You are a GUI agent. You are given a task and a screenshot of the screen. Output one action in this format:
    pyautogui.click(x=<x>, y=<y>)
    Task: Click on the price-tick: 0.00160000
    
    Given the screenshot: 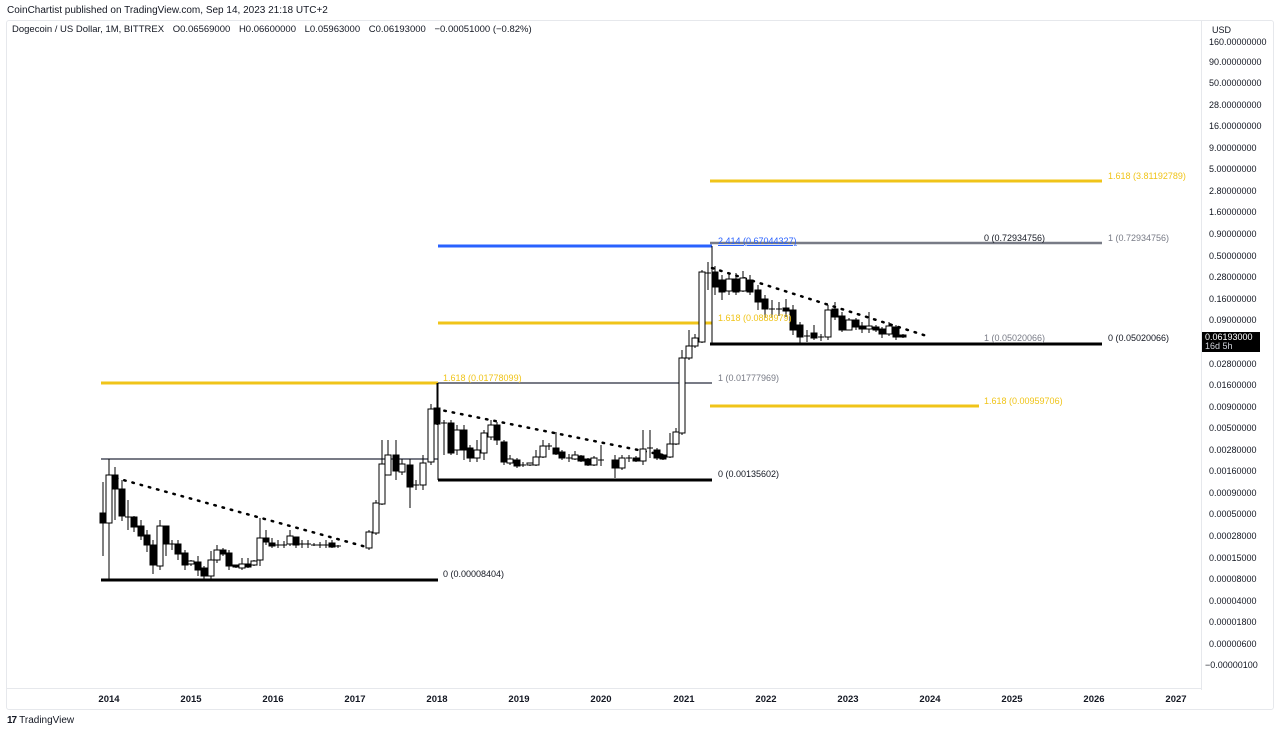 What is the action you would take?
    pyautogui.click(x=1233, y=471)
    